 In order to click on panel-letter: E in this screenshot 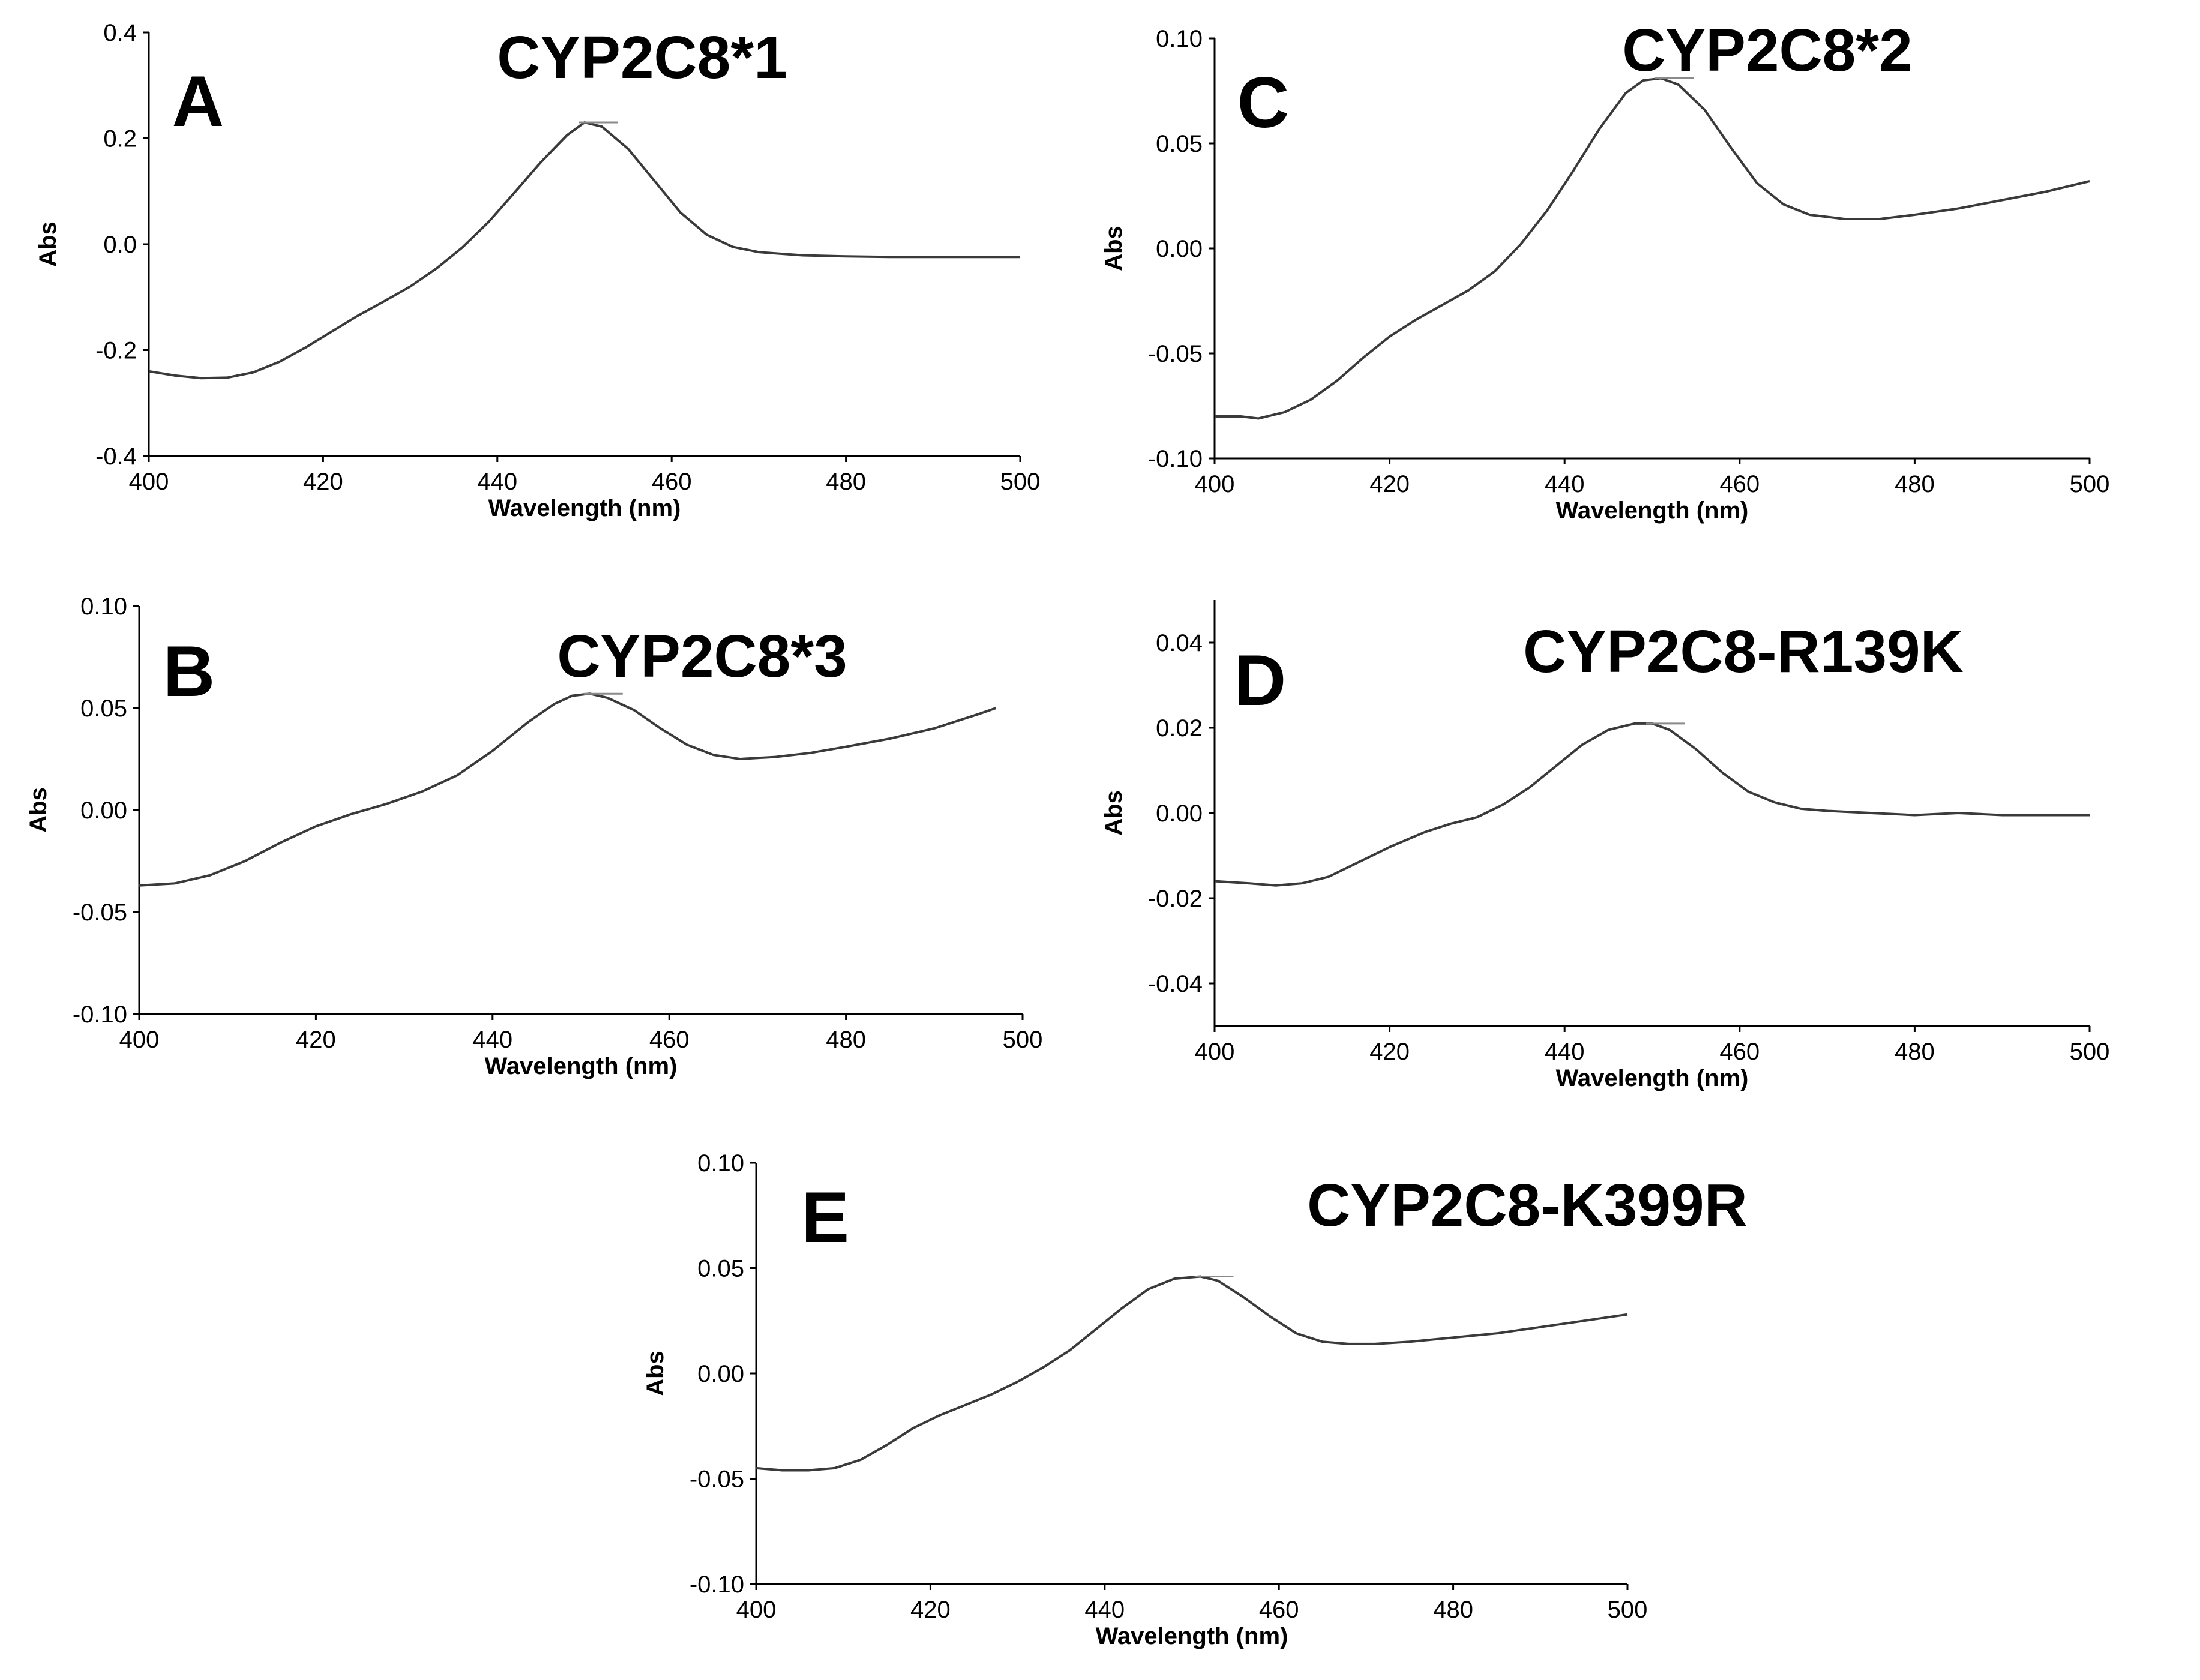, I will do `click(825, 1217)`.